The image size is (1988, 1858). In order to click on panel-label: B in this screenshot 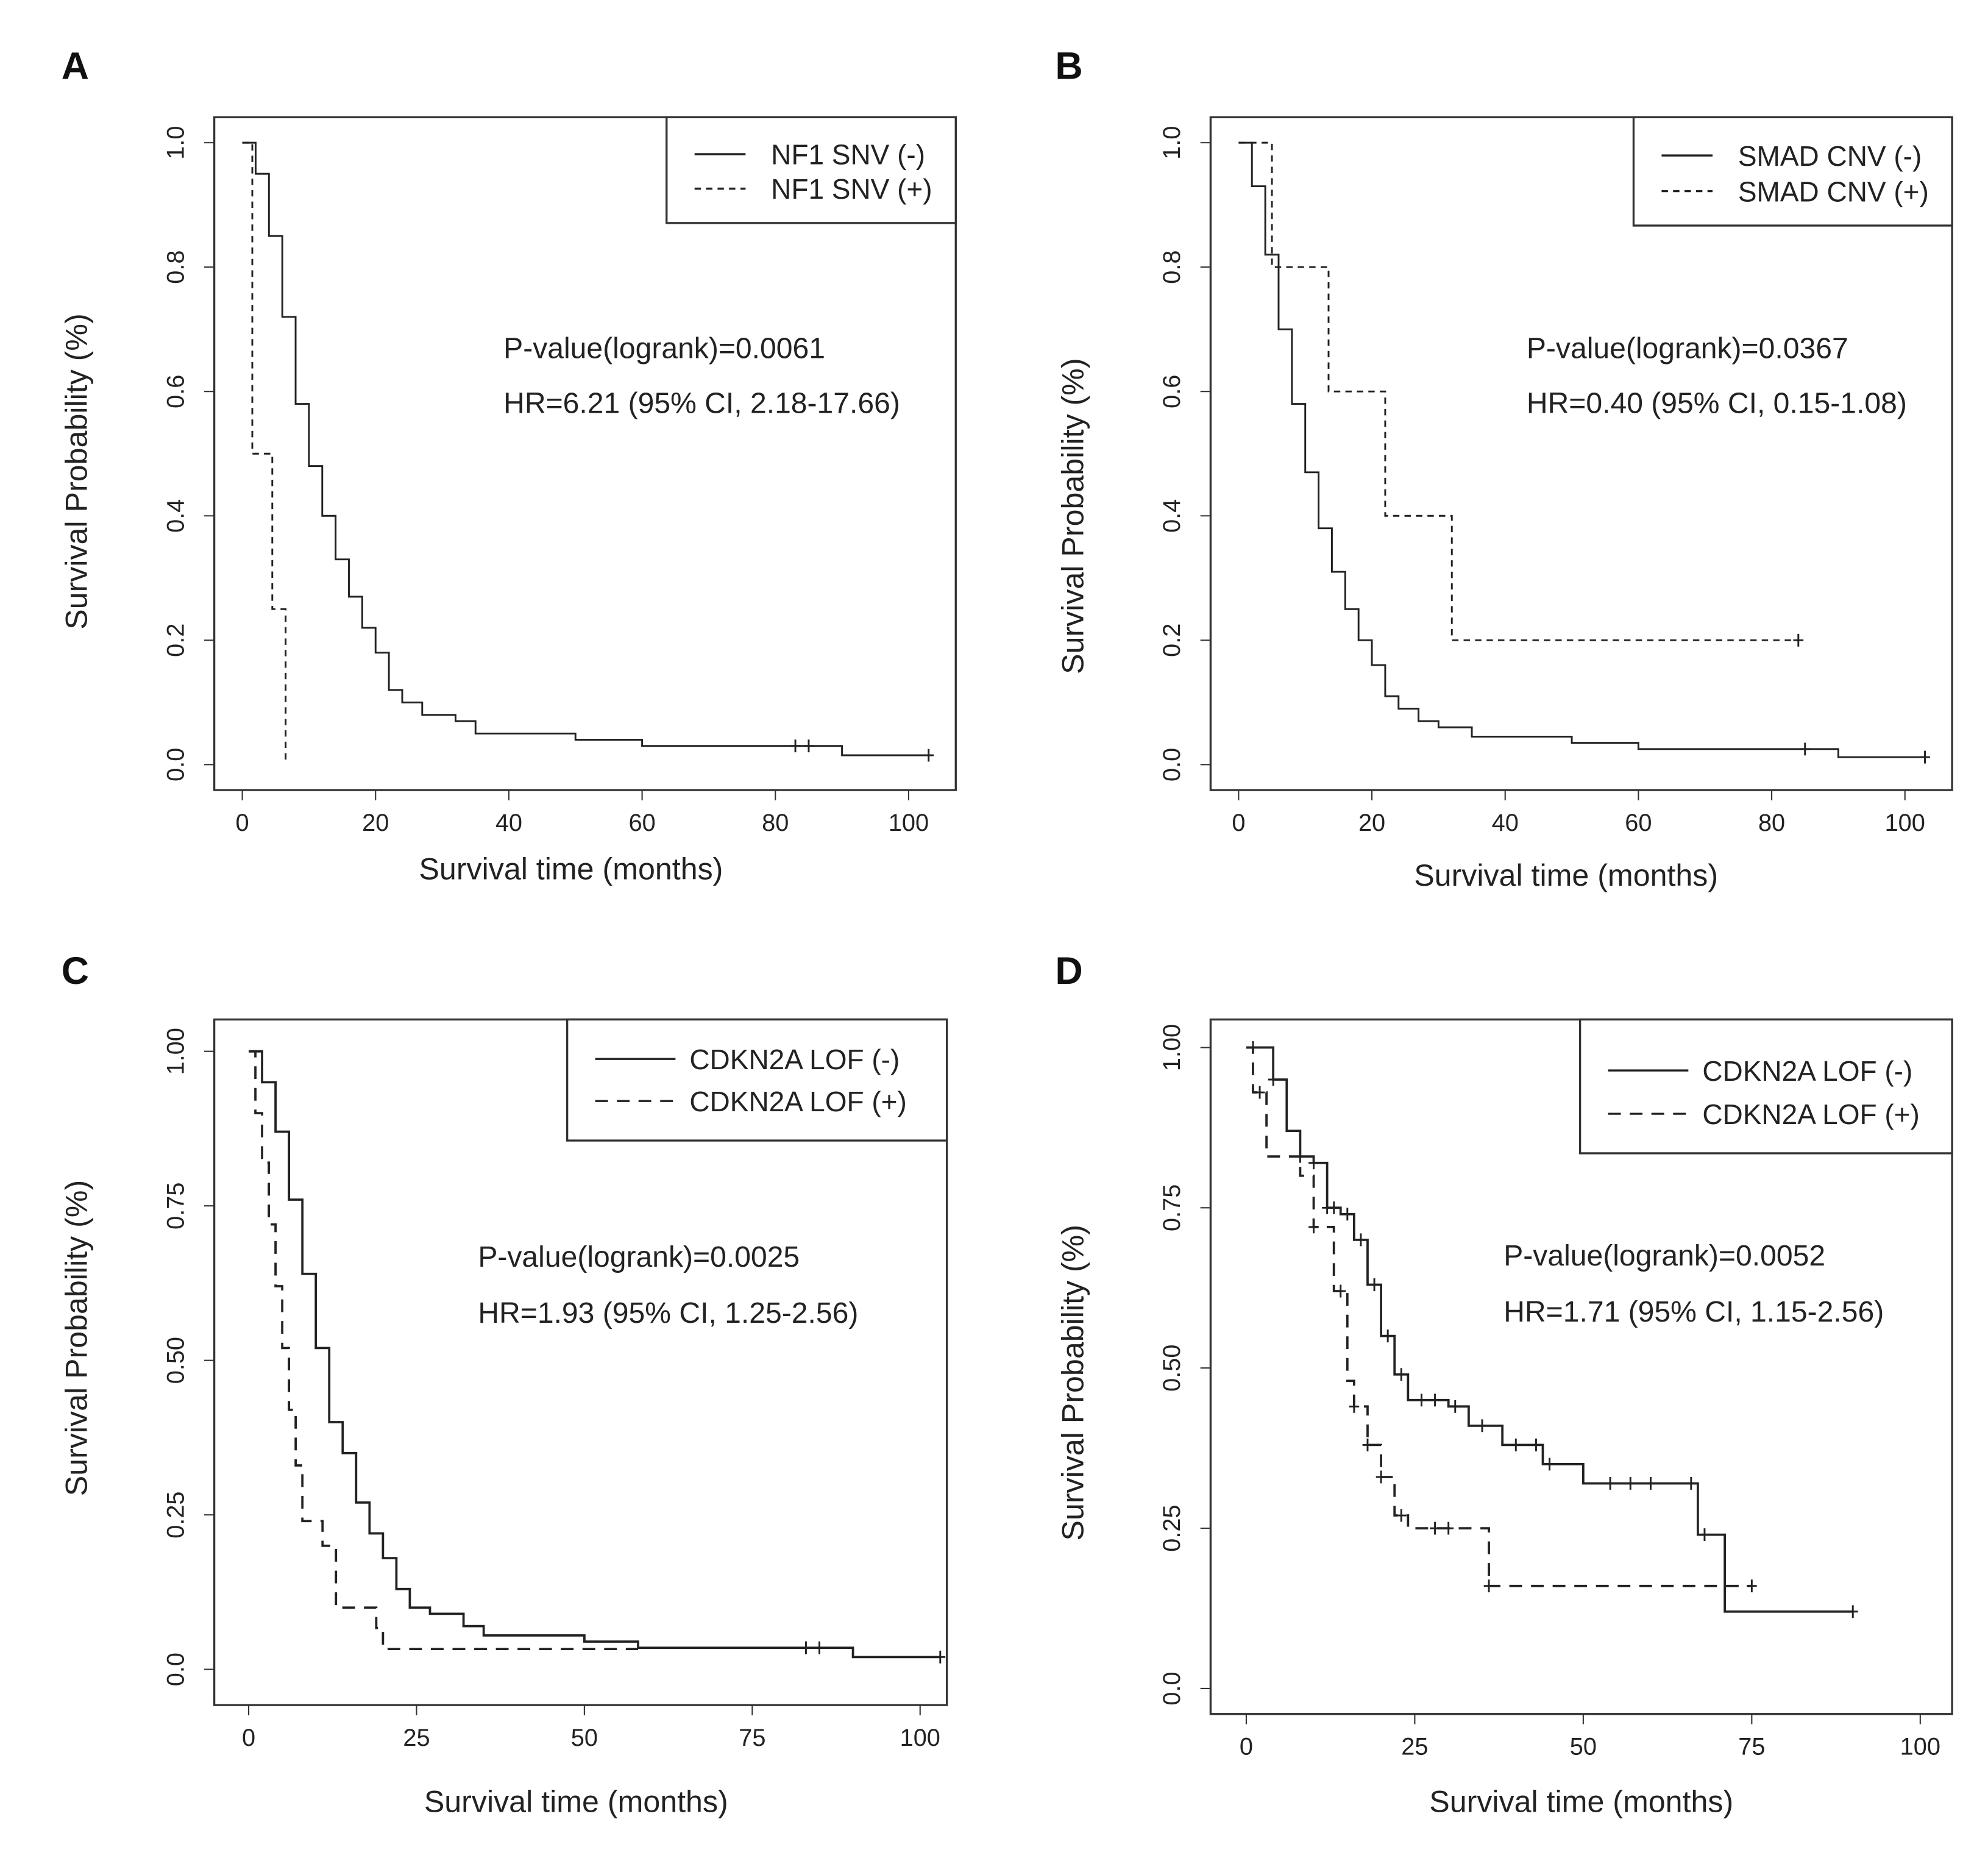, I will do `click(1068, 66)`.